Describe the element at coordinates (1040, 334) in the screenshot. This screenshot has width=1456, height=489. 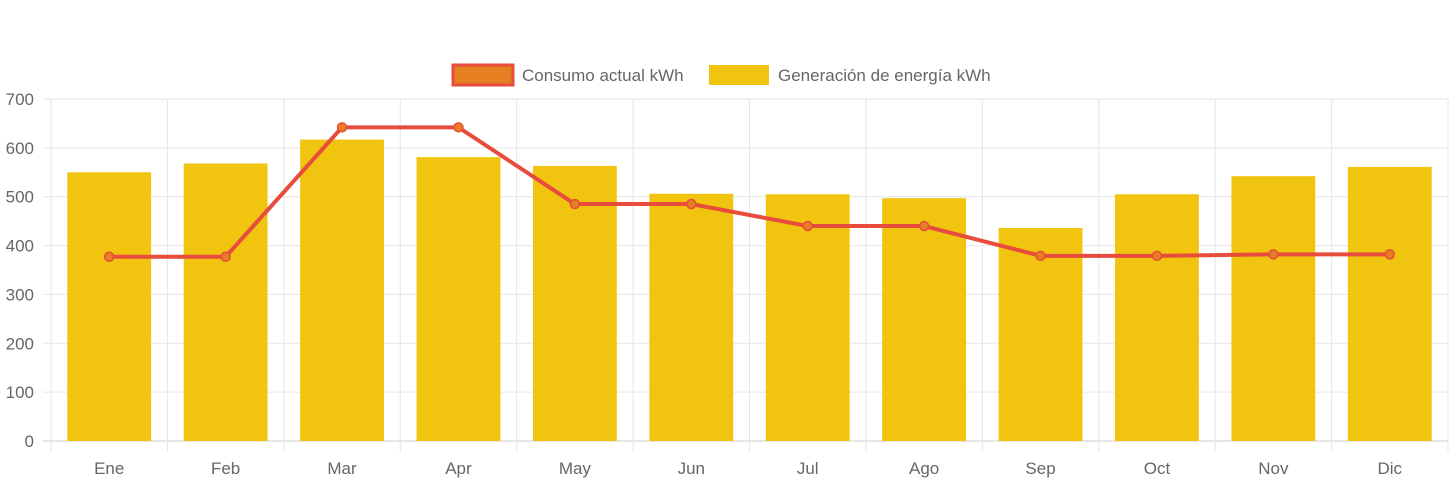
I see `bar-generacion-sep` at that location.